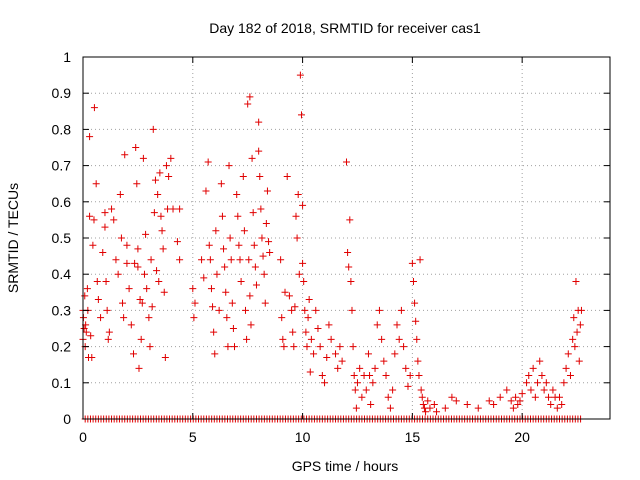 The height and width of the screenshot is (480, 640). I want to click on y-tick-label: 0.9, so click(62, 93).